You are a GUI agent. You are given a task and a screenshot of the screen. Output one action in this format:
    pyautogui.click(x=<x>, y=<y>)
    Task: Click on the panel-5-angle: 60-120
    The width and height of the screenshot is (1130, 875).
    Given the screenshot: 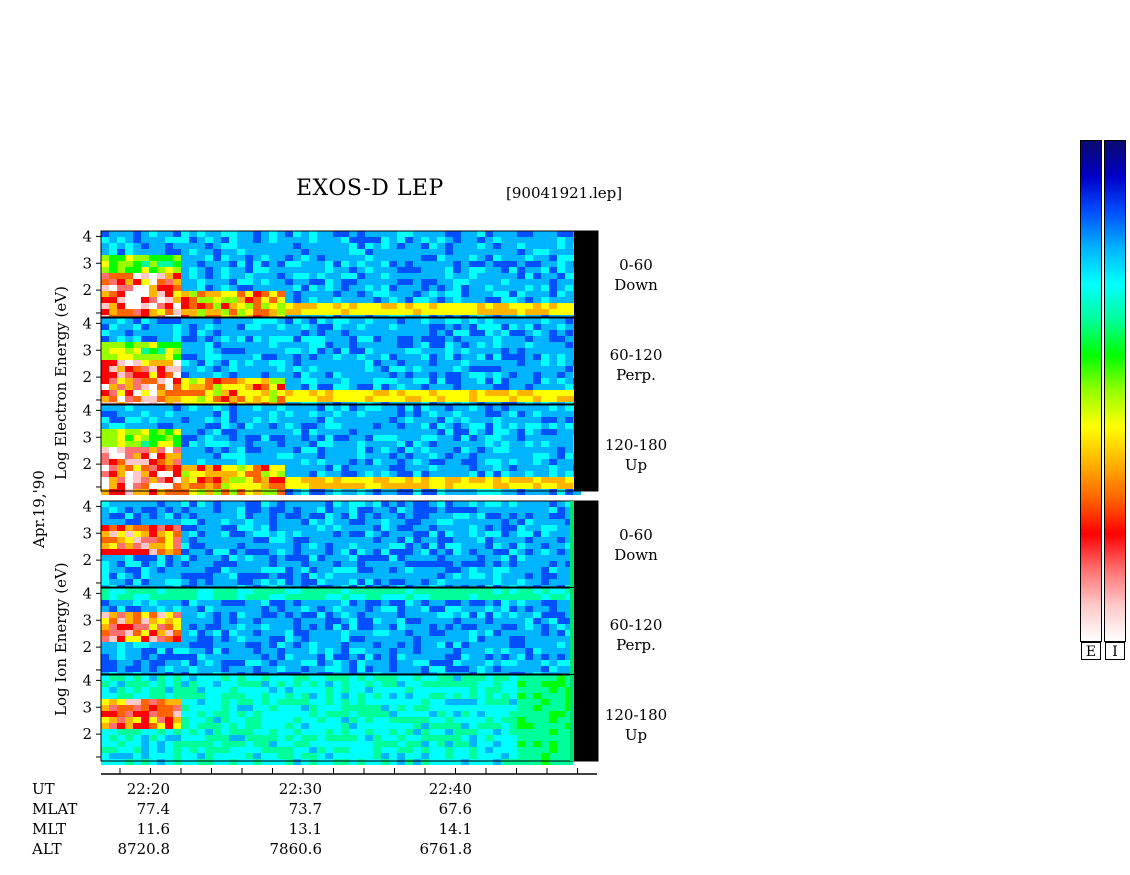 What is the action you would take?
    pyautogui.click(x=636, y=625)
    